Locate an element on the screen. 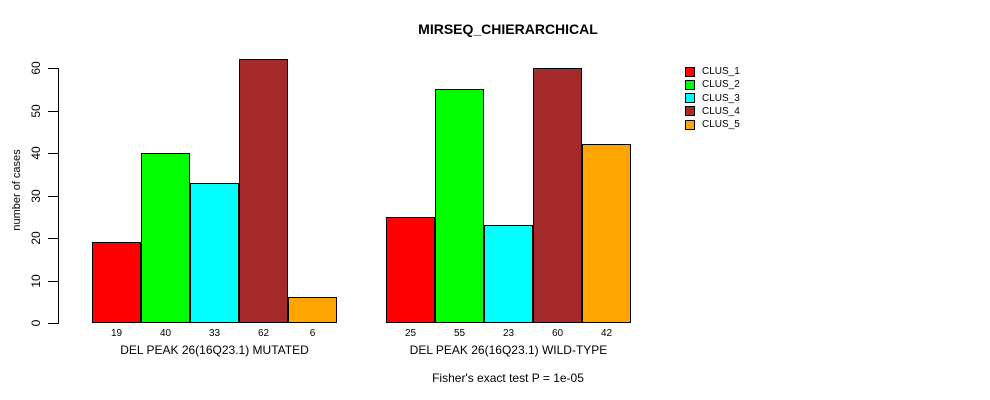  bar-value-label: 40 is located at coordinates (165, 333).